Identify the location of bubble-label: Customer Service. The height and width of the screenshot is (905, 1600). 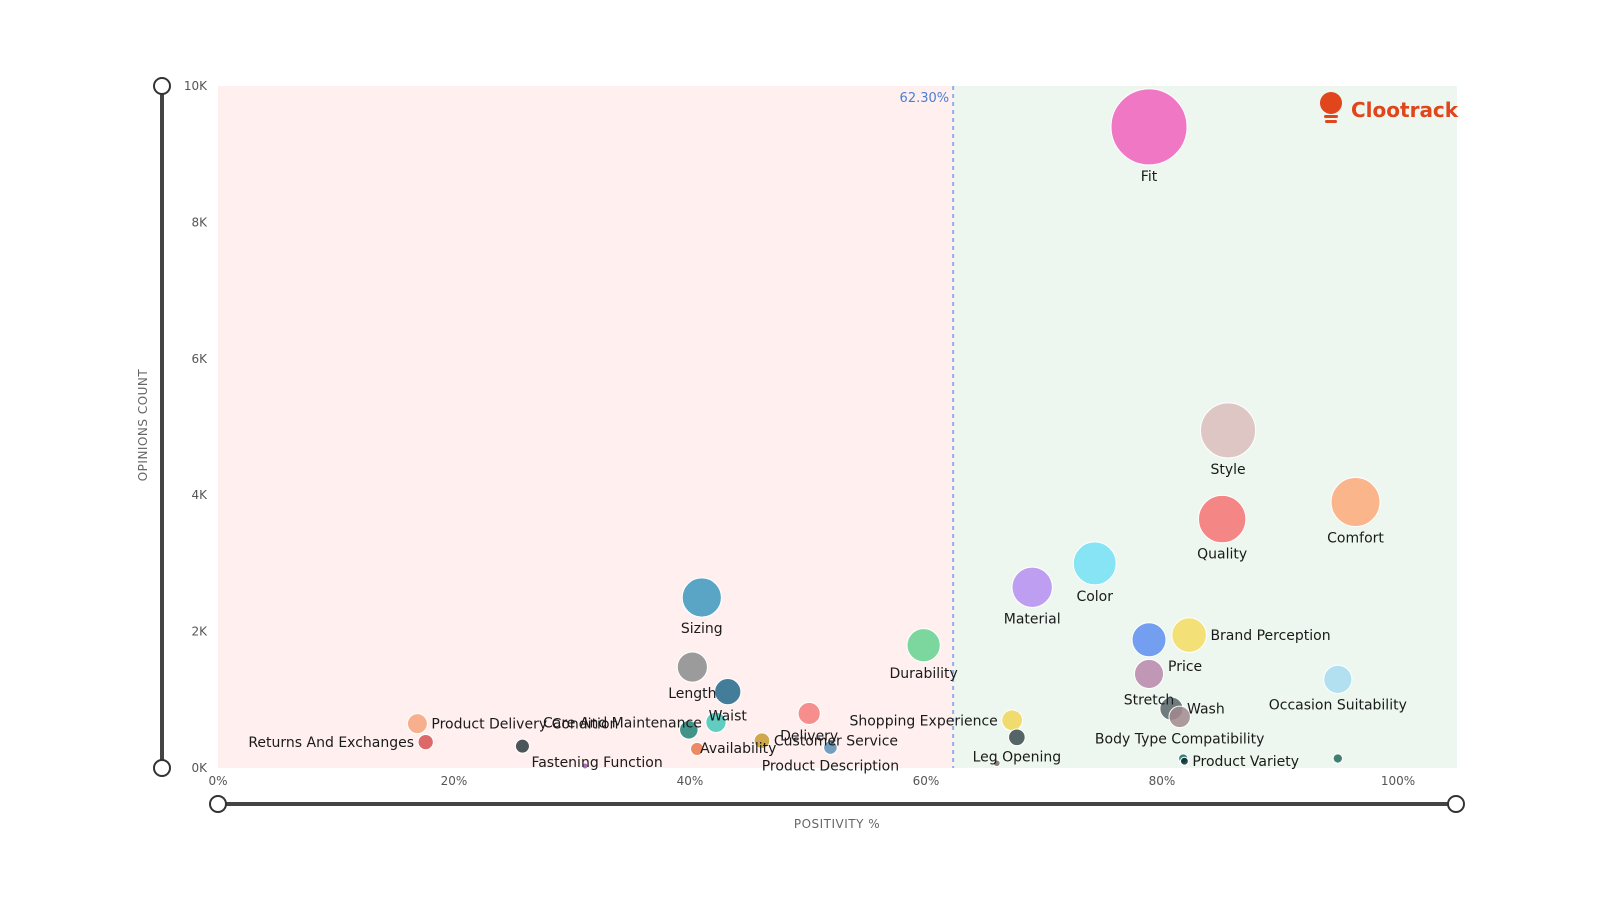
(836, 742).